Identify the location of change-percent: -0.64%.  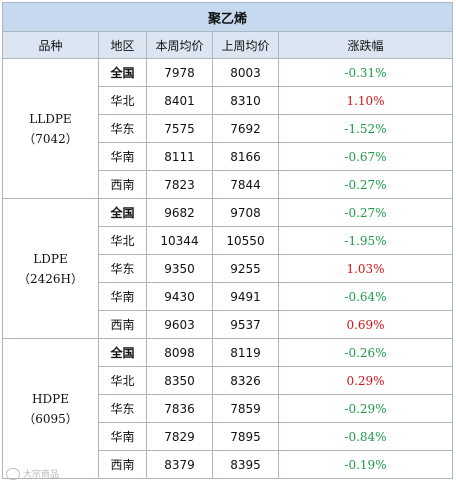
(365, 296).